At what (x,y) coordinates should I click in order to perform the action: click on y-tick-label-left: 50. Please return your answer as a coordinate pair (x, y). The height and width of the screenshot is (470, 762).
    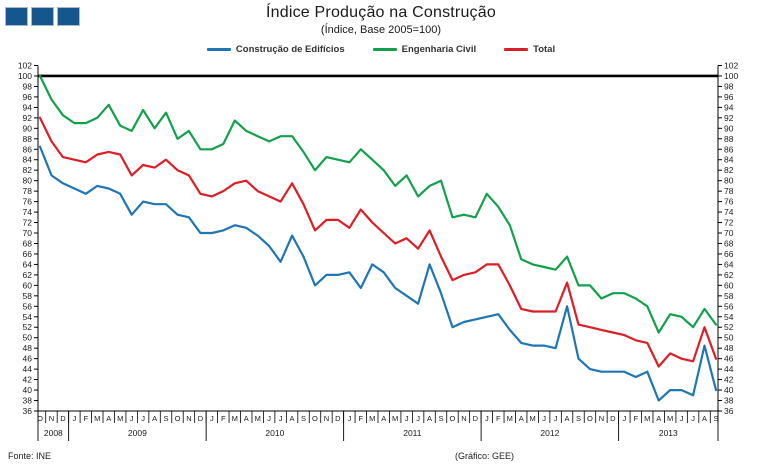
    Looking at the image, I should click on (28, 338).